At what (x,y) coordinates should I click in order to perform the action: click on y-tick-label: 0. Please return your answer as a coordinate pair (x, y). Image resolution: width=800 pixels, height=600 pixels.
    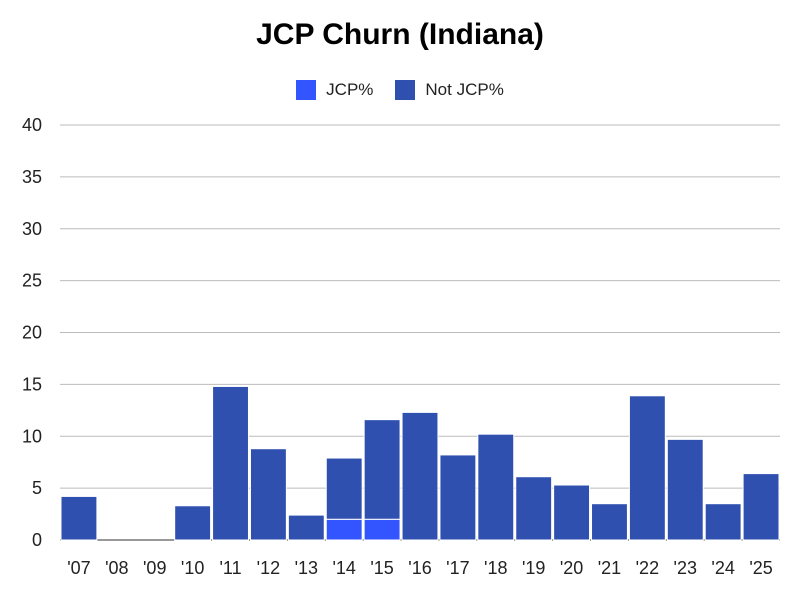
    Looking at the image, I should click on (37, 540).